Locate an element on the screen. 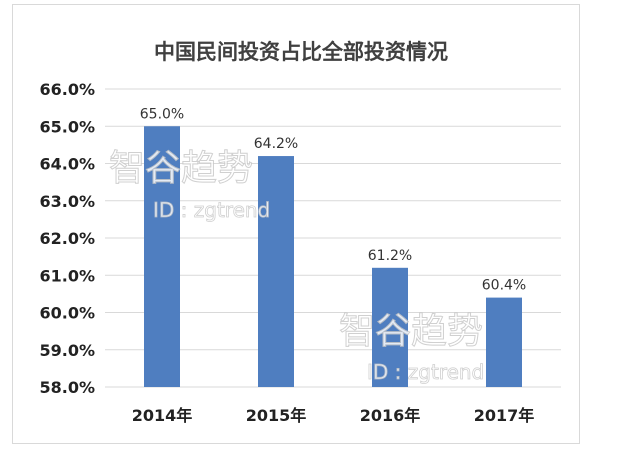  y-tick-label: 64.0% is located at coordinates (67, 164).